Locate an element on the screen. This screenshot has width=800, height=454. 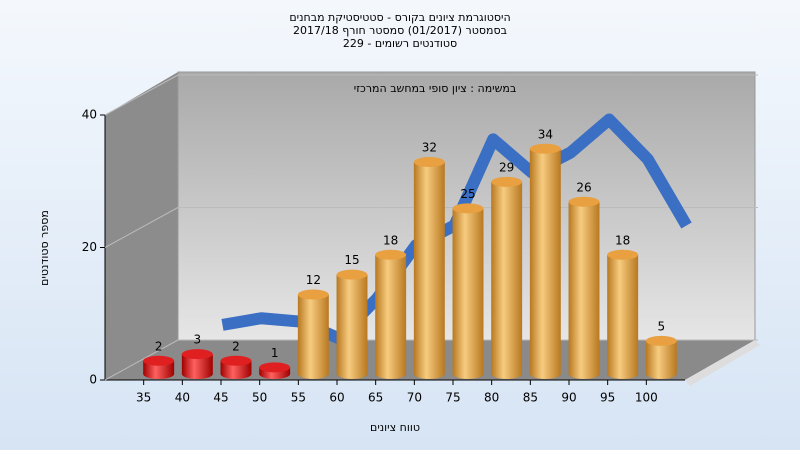
x-tick-label: 75 is located at coordinates (452, 398).